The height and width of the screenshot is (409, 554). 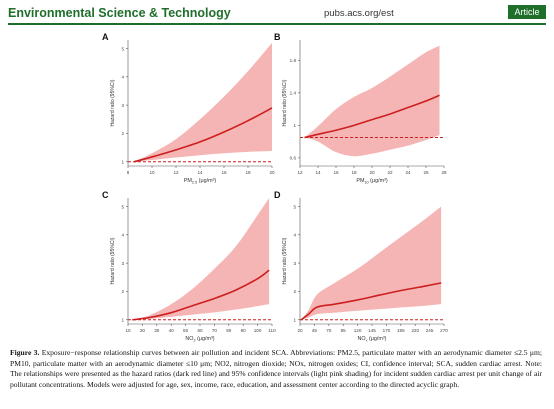 What do you see at coordinates (201, 295) in the screenshot?
I see `panel-c-hr-line` at bounding box center [201, 295].